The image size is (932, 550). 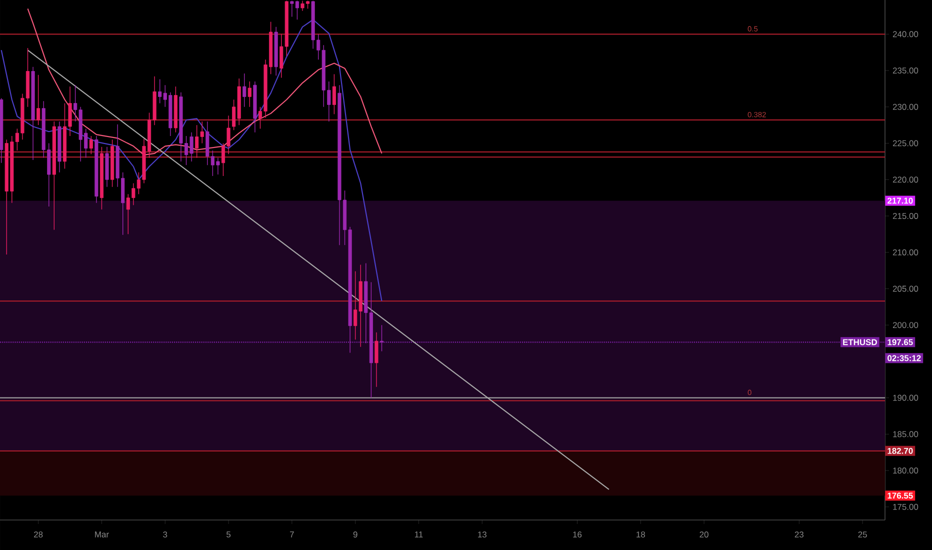 I want to click on x-tick-label: 5, so click(x=228, y=535).